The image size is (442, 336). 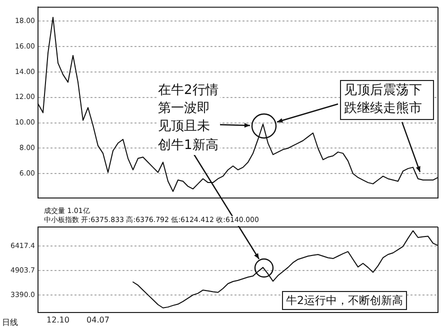 I want to click on x-tick-label: 12.10, so click(x=58, y=319).